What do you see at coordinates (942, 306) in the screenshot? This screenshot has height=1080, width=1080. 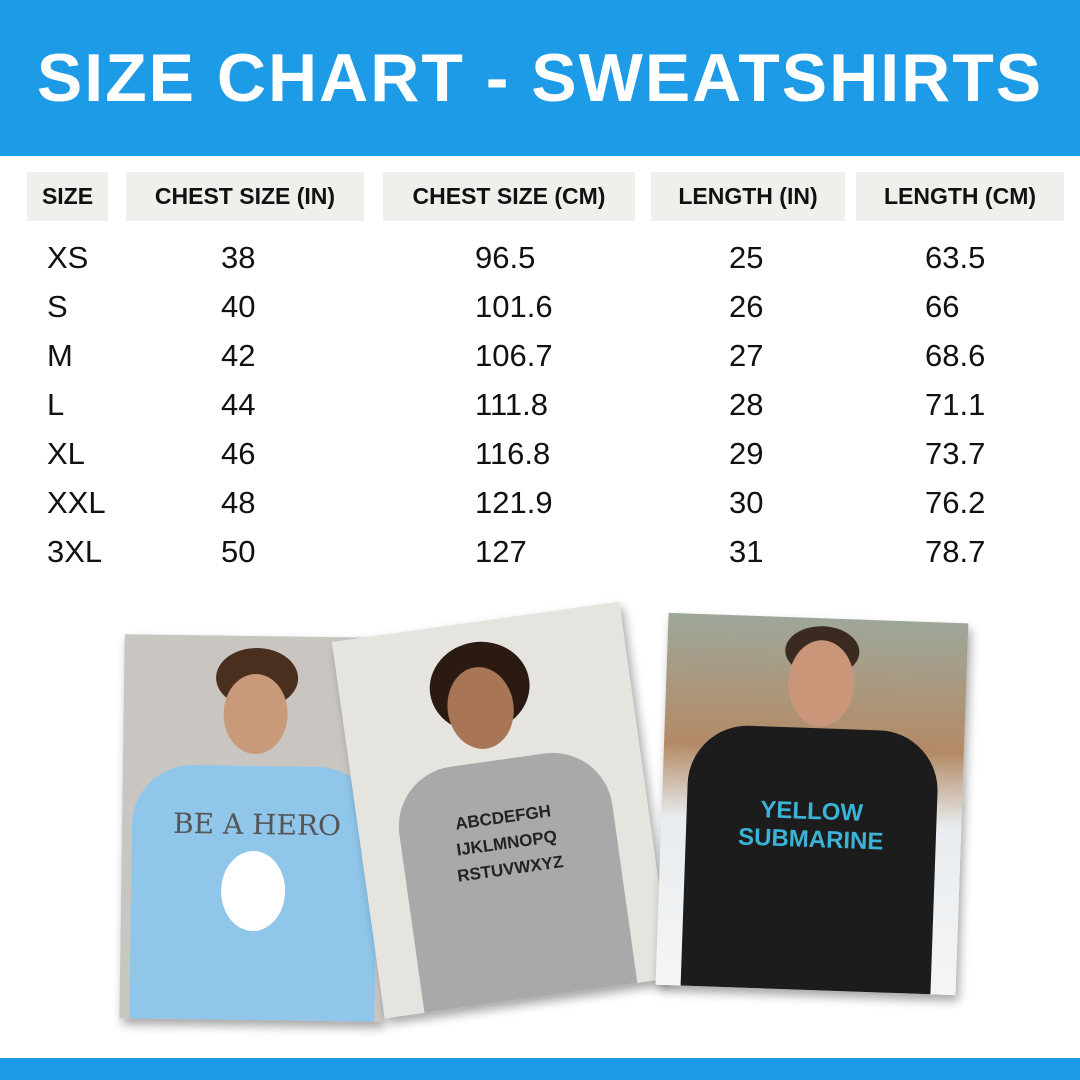 I see `cell-length-cm: 66` at bounding box center [942, 306].